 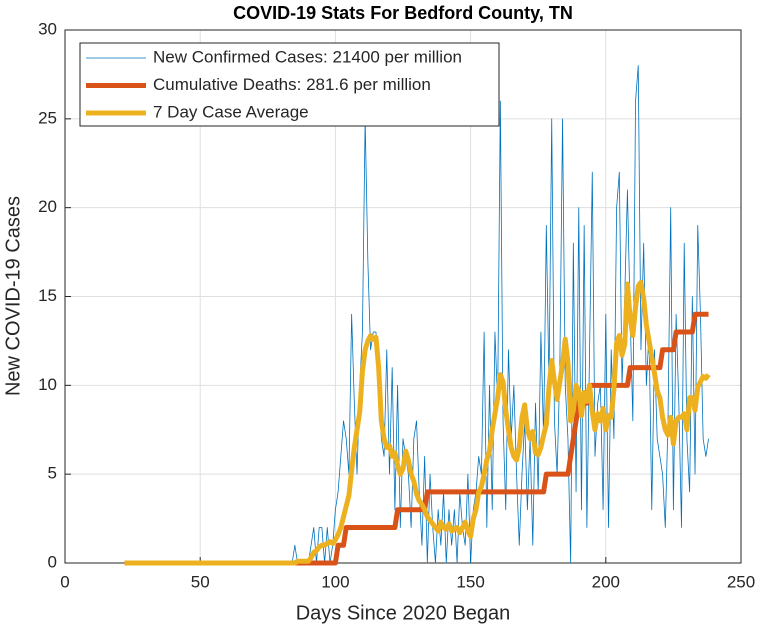 I want to click on y-tick-label: 10, so click(x=47, y=384).